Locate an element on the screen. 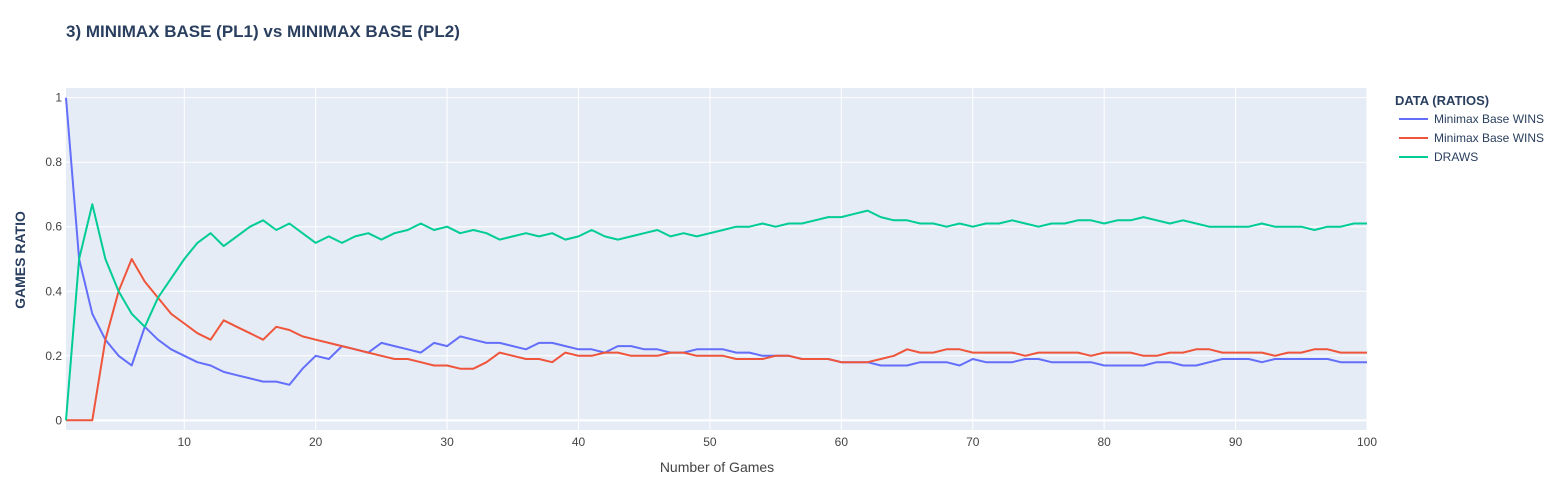 The image size is (1560, 488). y-tick-label: 0 is located at coordinates (58, 420).